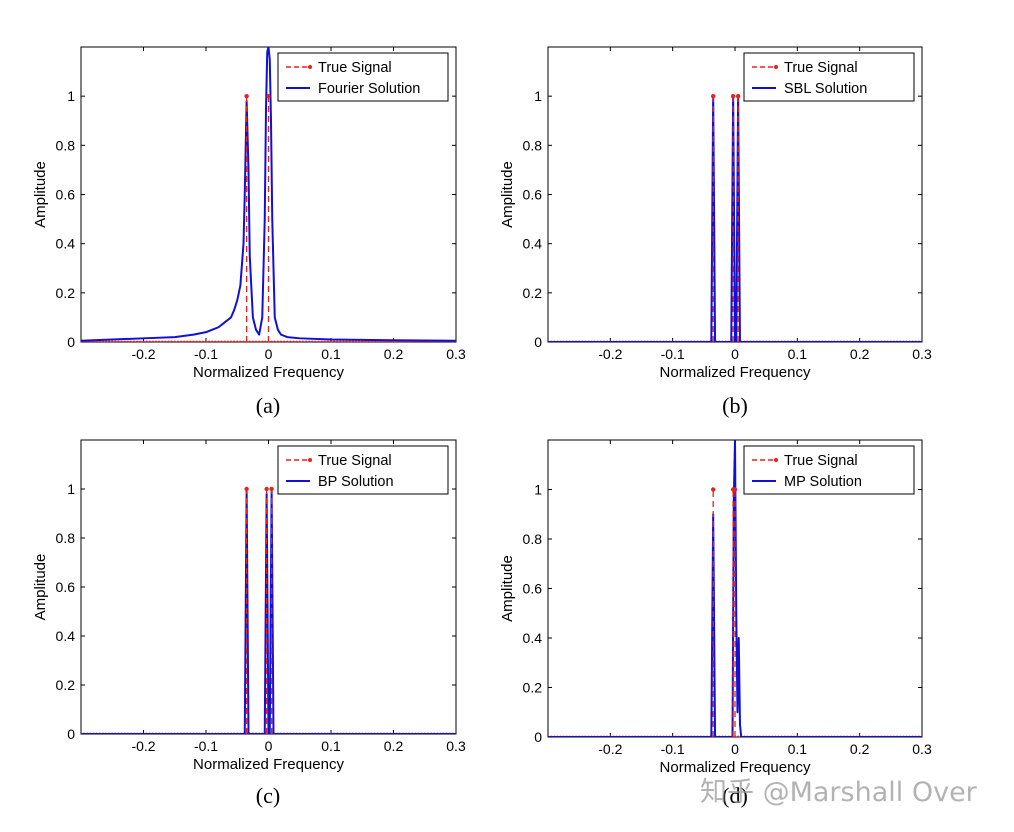 The height and width of the screenshot is (832, 1014). What do you see at coordinates (735, 405) in the screenshot?
I see `panel-caption: (b)` at bounding box center [735, 405].